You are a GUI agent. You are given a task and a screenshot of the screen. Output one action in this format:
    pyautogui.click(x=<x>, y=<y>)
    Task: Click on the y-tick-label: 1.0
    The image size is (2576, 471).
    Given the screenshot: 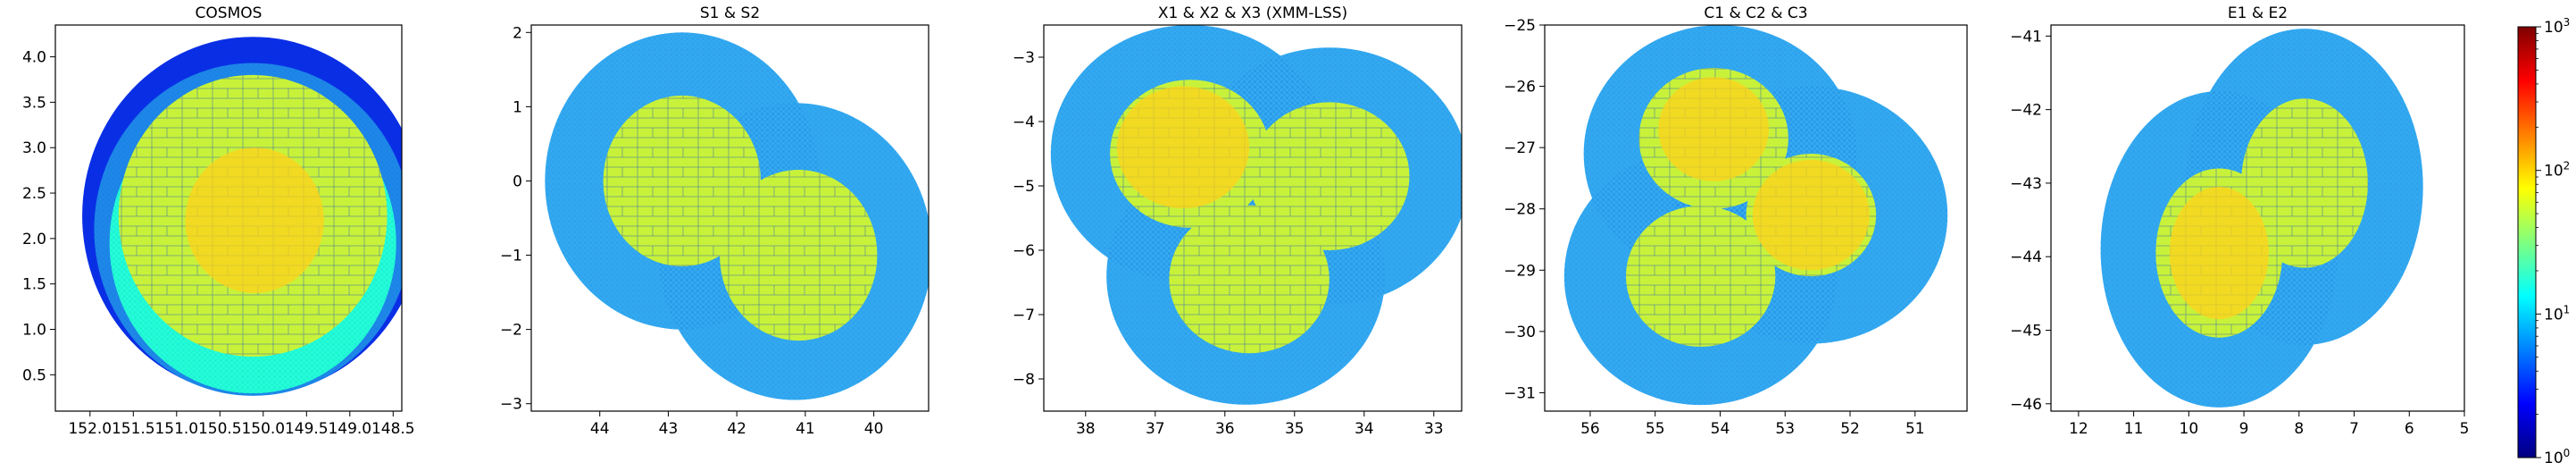 What is the action you would take?
    pyautogui.click(x=34, y=331)
    